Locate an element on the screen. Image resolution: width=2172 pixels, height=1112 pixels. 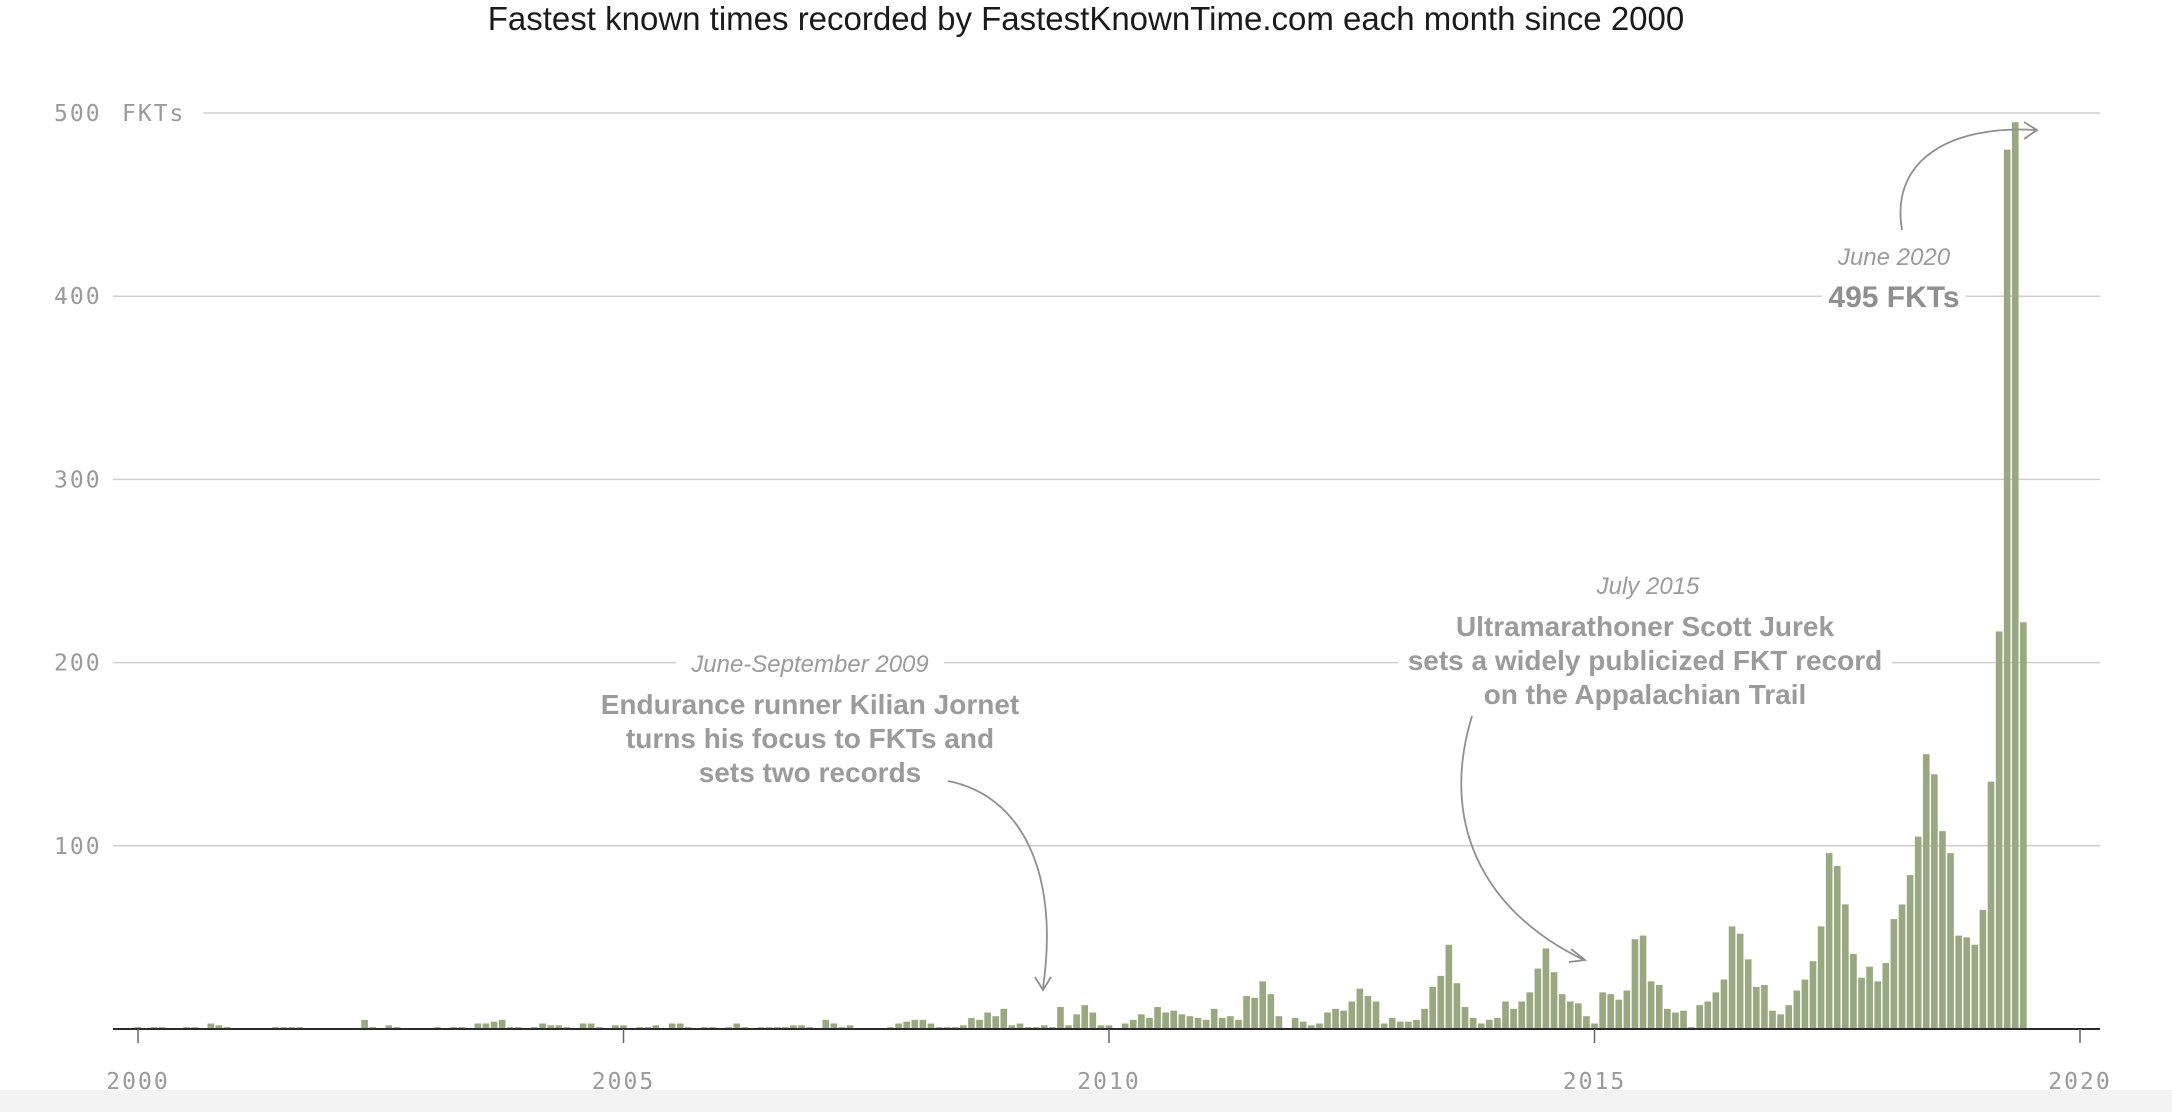
annotation-2020-value-backdrop is located at coordinates (1894, 297).